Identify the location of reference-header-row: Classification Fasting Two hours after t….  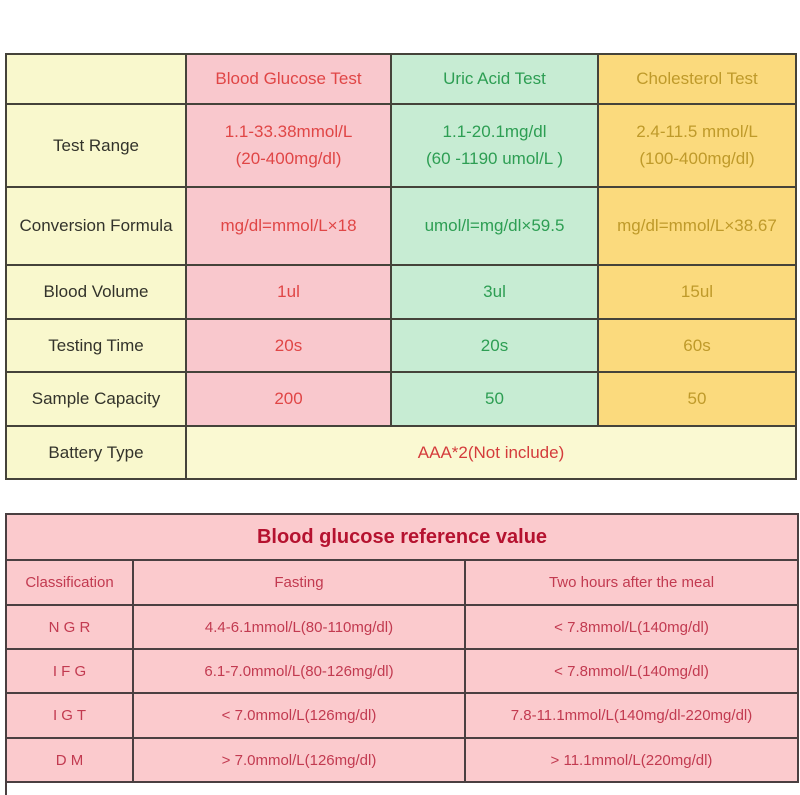
(402, 582).